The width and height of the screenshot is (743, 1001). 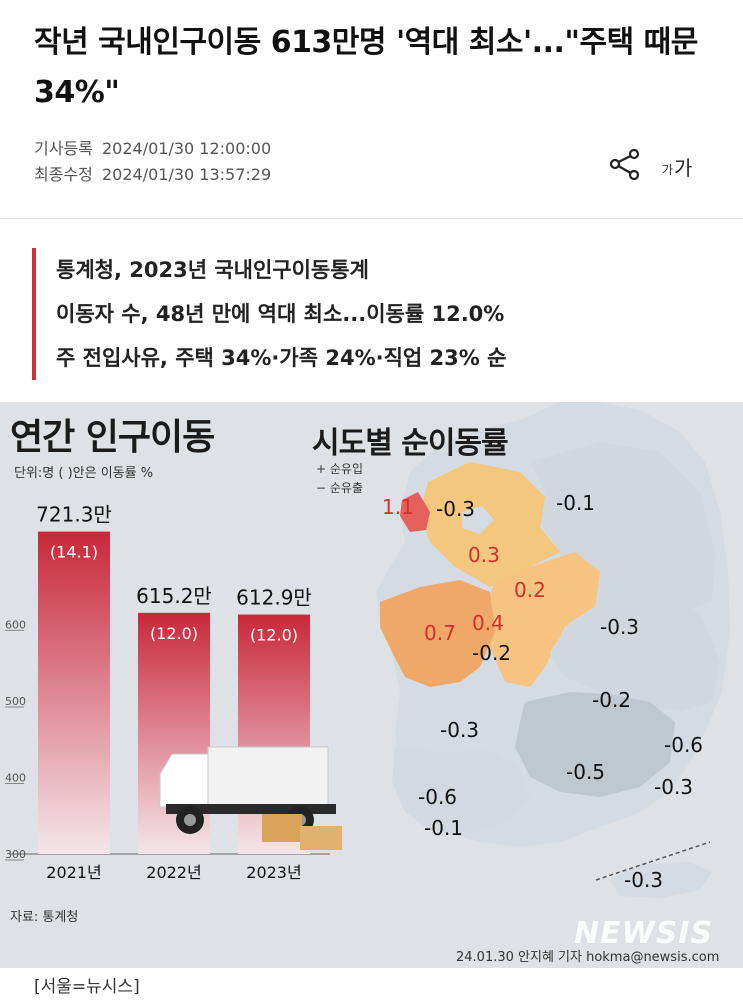 I want to click on region-jeonbuk, so click(x=457, y=714).